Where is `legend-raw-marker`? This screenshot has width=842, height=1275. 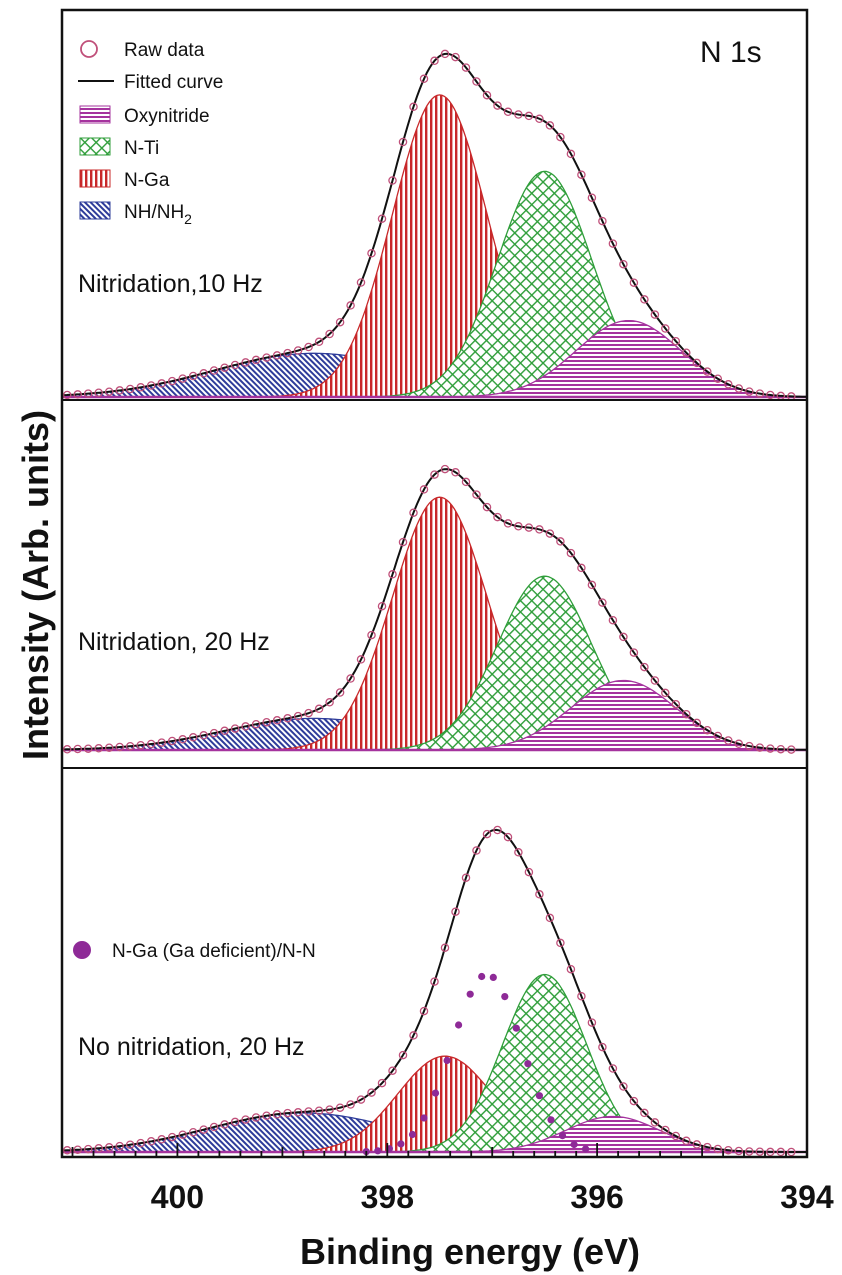
legend-raw-marker is located at coordinates (89, 49).